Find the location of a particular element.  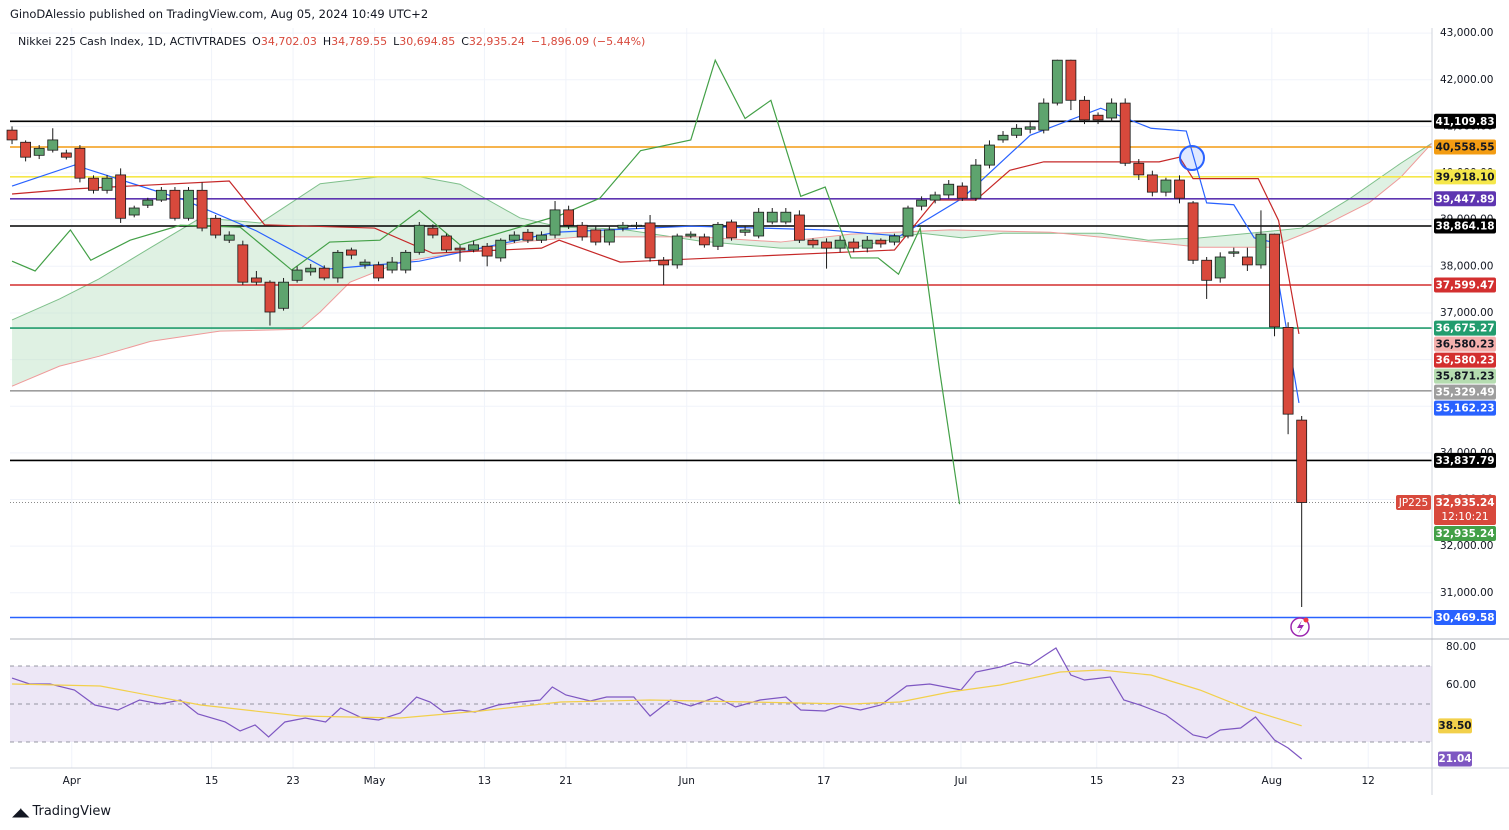

price-tag-label: 39,918.10 is located at coordinates (1464, 177).